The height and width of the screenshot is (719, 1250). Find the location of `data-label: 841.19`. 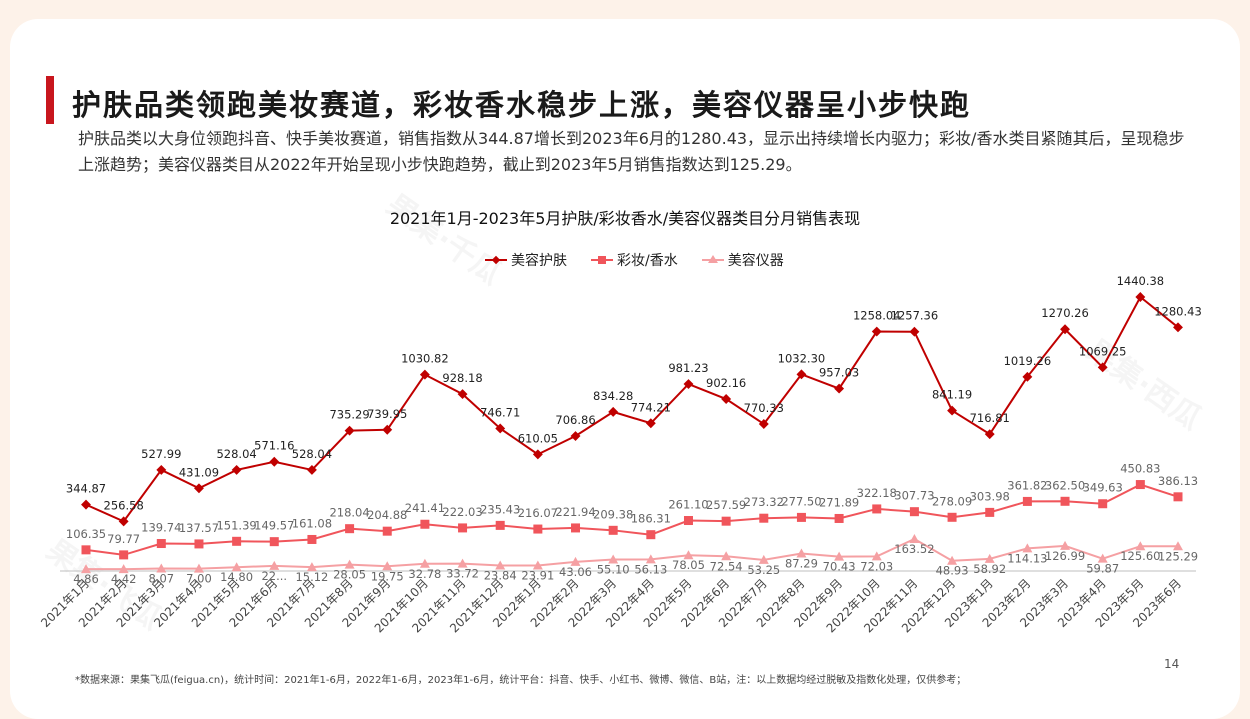

data-label: 841.19 is located at coordinates (952, 395).